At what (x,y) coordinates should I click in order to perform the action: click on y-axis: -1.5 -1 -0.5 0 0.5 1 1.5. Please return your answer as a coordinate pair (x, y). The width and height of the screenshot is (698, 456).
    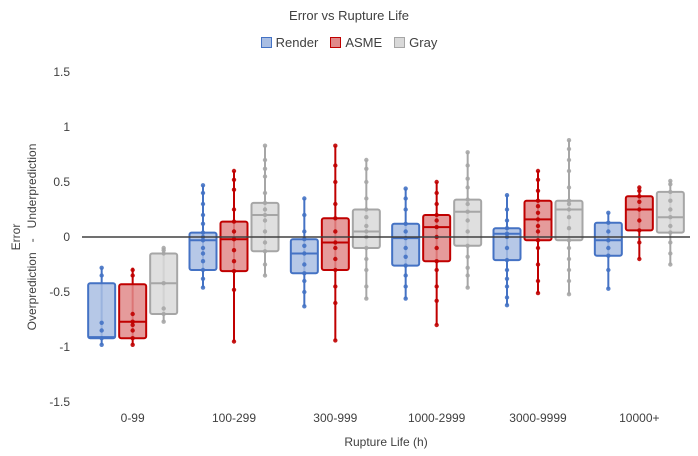
    Looking at the image, I should click on (59, 237).